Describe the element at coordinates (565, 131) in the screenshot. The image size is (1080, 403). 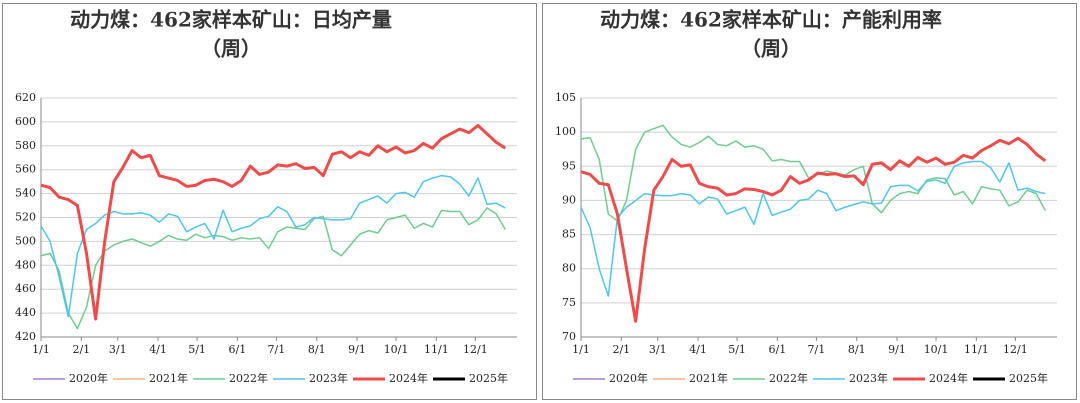
I see `y-tick-label: 100` at that location.